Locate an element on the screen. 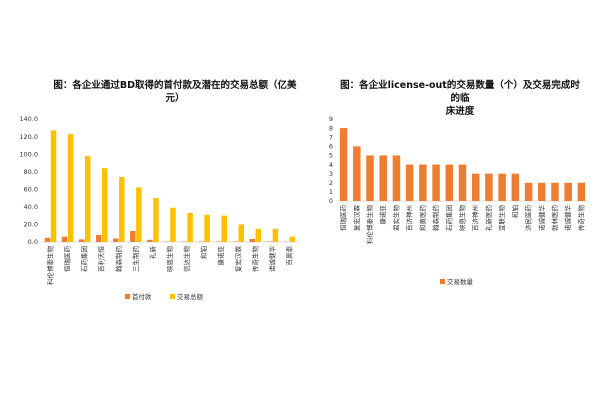 The width and height of the screenshot is (600, 400). y-tick-label: 1 is located at coordinates (331, 192).